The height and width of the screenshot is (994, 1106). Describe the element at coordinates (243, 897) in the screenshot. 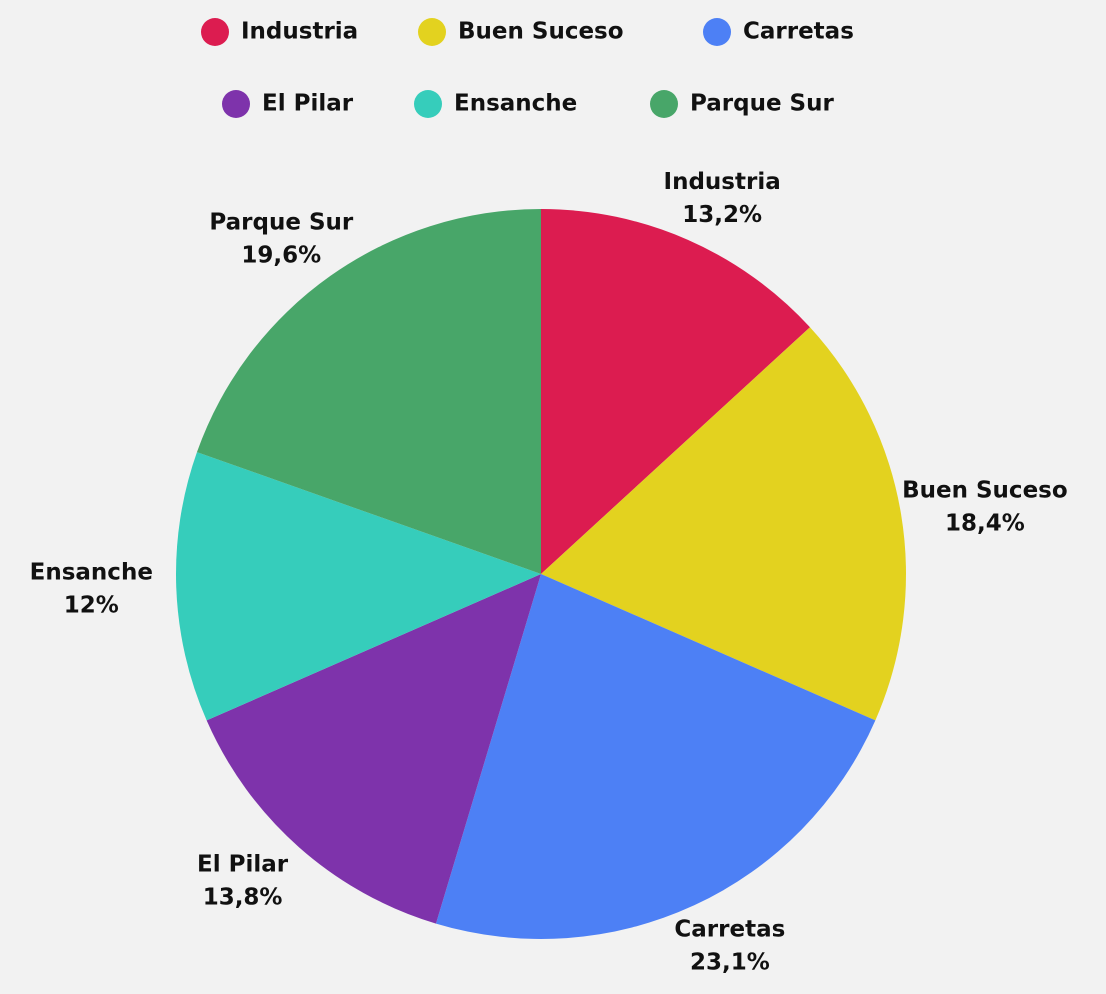

I see `slice-value: 13,8%` at that location.